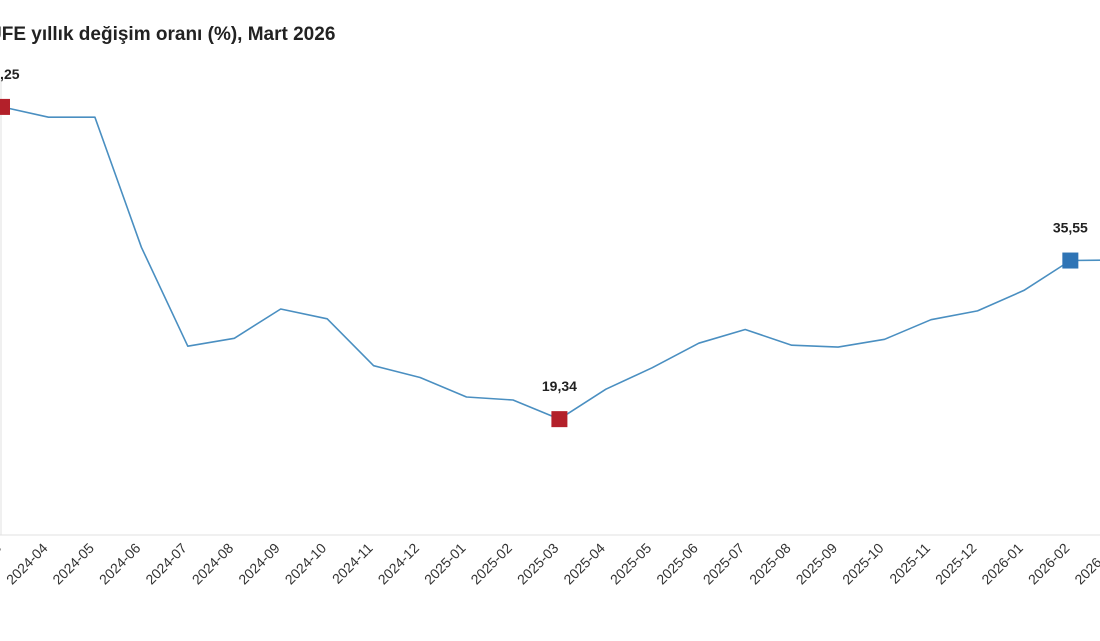 The image size is (1100, 641). What do you see at coordinates (491, 564) in the screenshot?
I see `x-tick-label: 2025-02` at bounding box center [491, 564].